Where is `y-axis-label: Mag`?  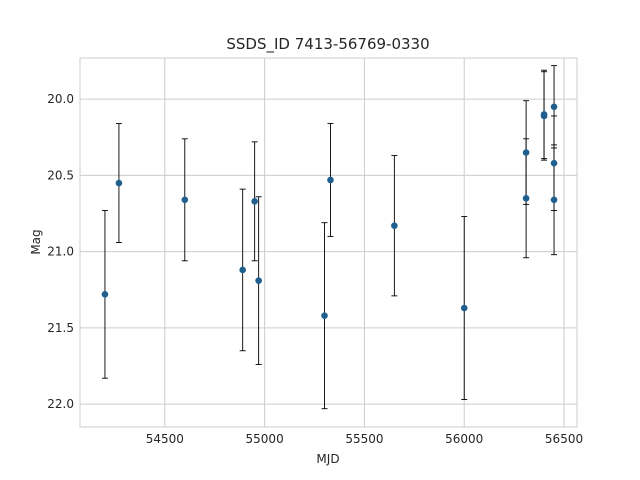
y-axis-label: Mag is located at coordinates (36, 241).